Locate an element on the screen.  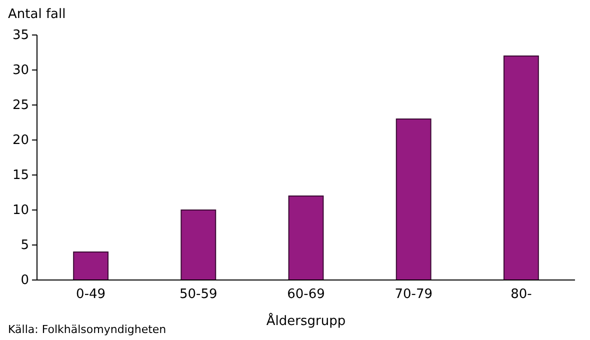
text: Källa: Folkhälsomyndigheten is located at coordinates (87, 329).